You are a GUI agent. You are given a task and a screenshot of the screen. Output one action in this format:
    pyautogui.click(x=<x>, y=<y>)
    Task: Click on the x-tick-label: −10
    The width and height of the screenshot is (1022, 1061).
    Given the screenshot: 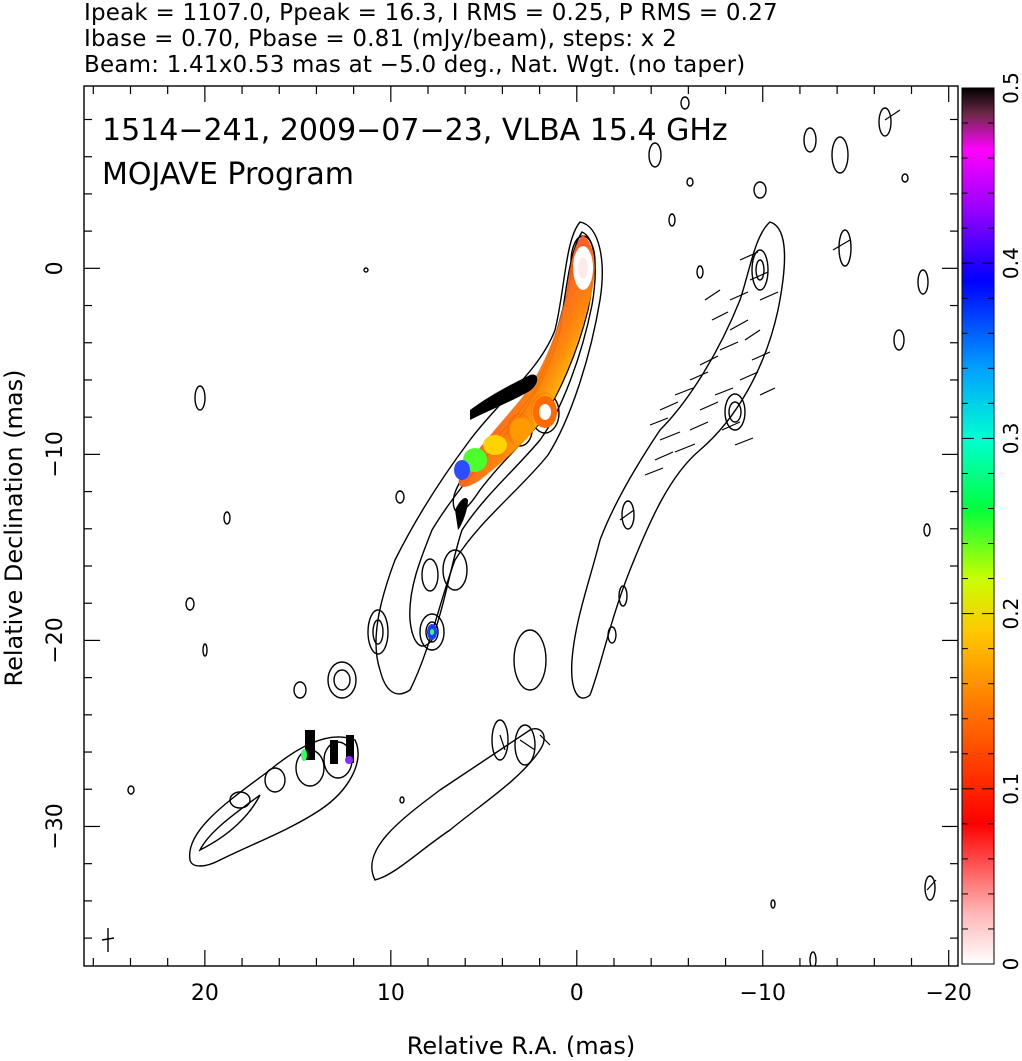 What is the action you would take?
    pyautogui.click(x=763, y=993)
    